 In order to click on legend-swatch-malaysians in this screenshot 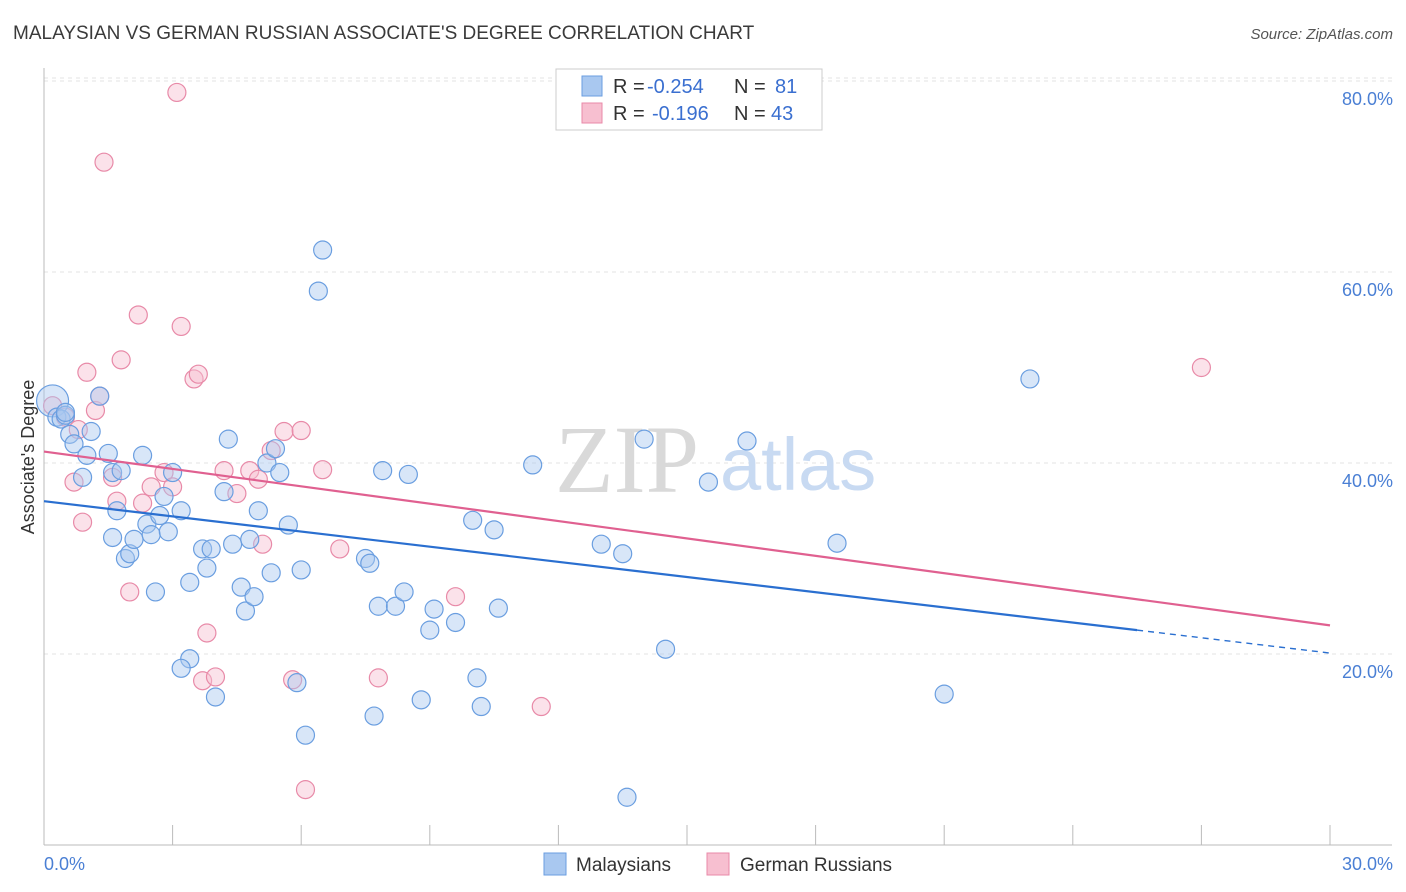, I will do `click(592, 86)`.